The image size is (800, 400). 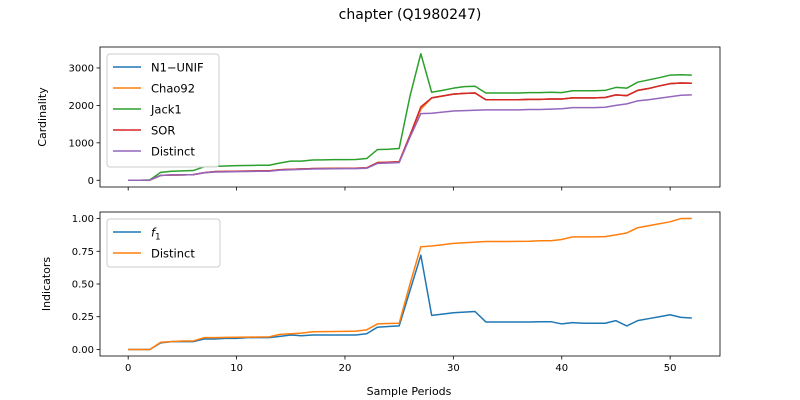 I want to click on y-tick-label: 3000, so click(x=81, y=68).